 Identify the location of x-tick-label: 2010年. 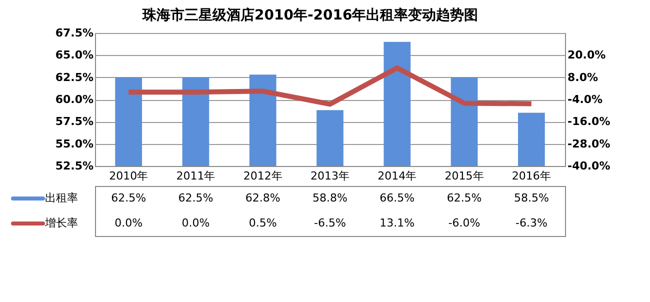
(128, 176).